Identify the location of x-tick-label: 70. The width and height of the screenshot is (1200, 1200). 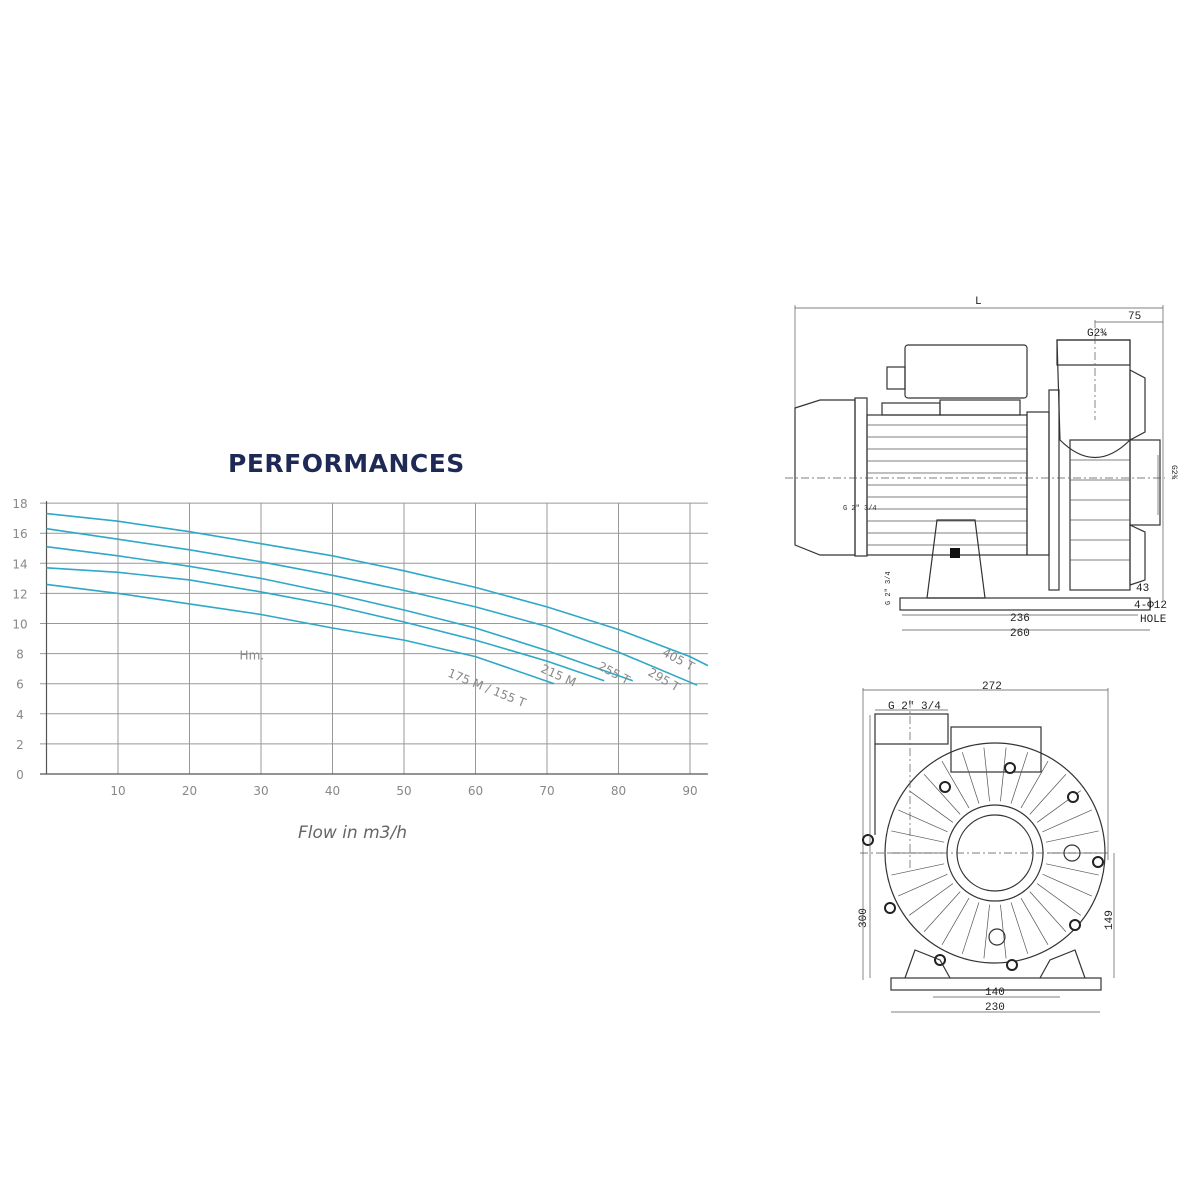
(546, 791).